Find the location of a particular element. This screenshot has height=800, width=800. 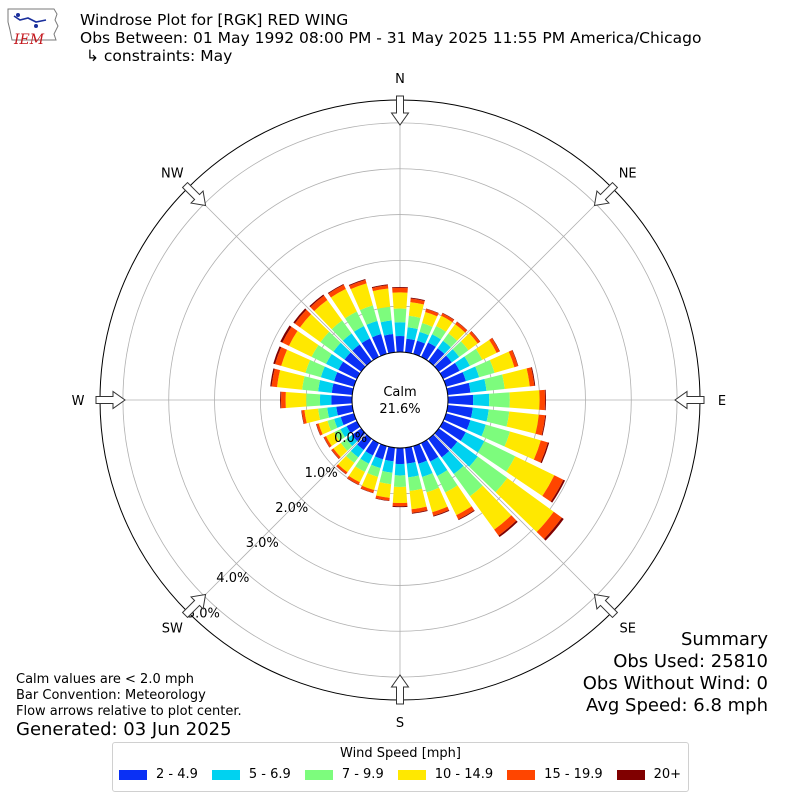

calm-circle is located at coordinates (400, 400).